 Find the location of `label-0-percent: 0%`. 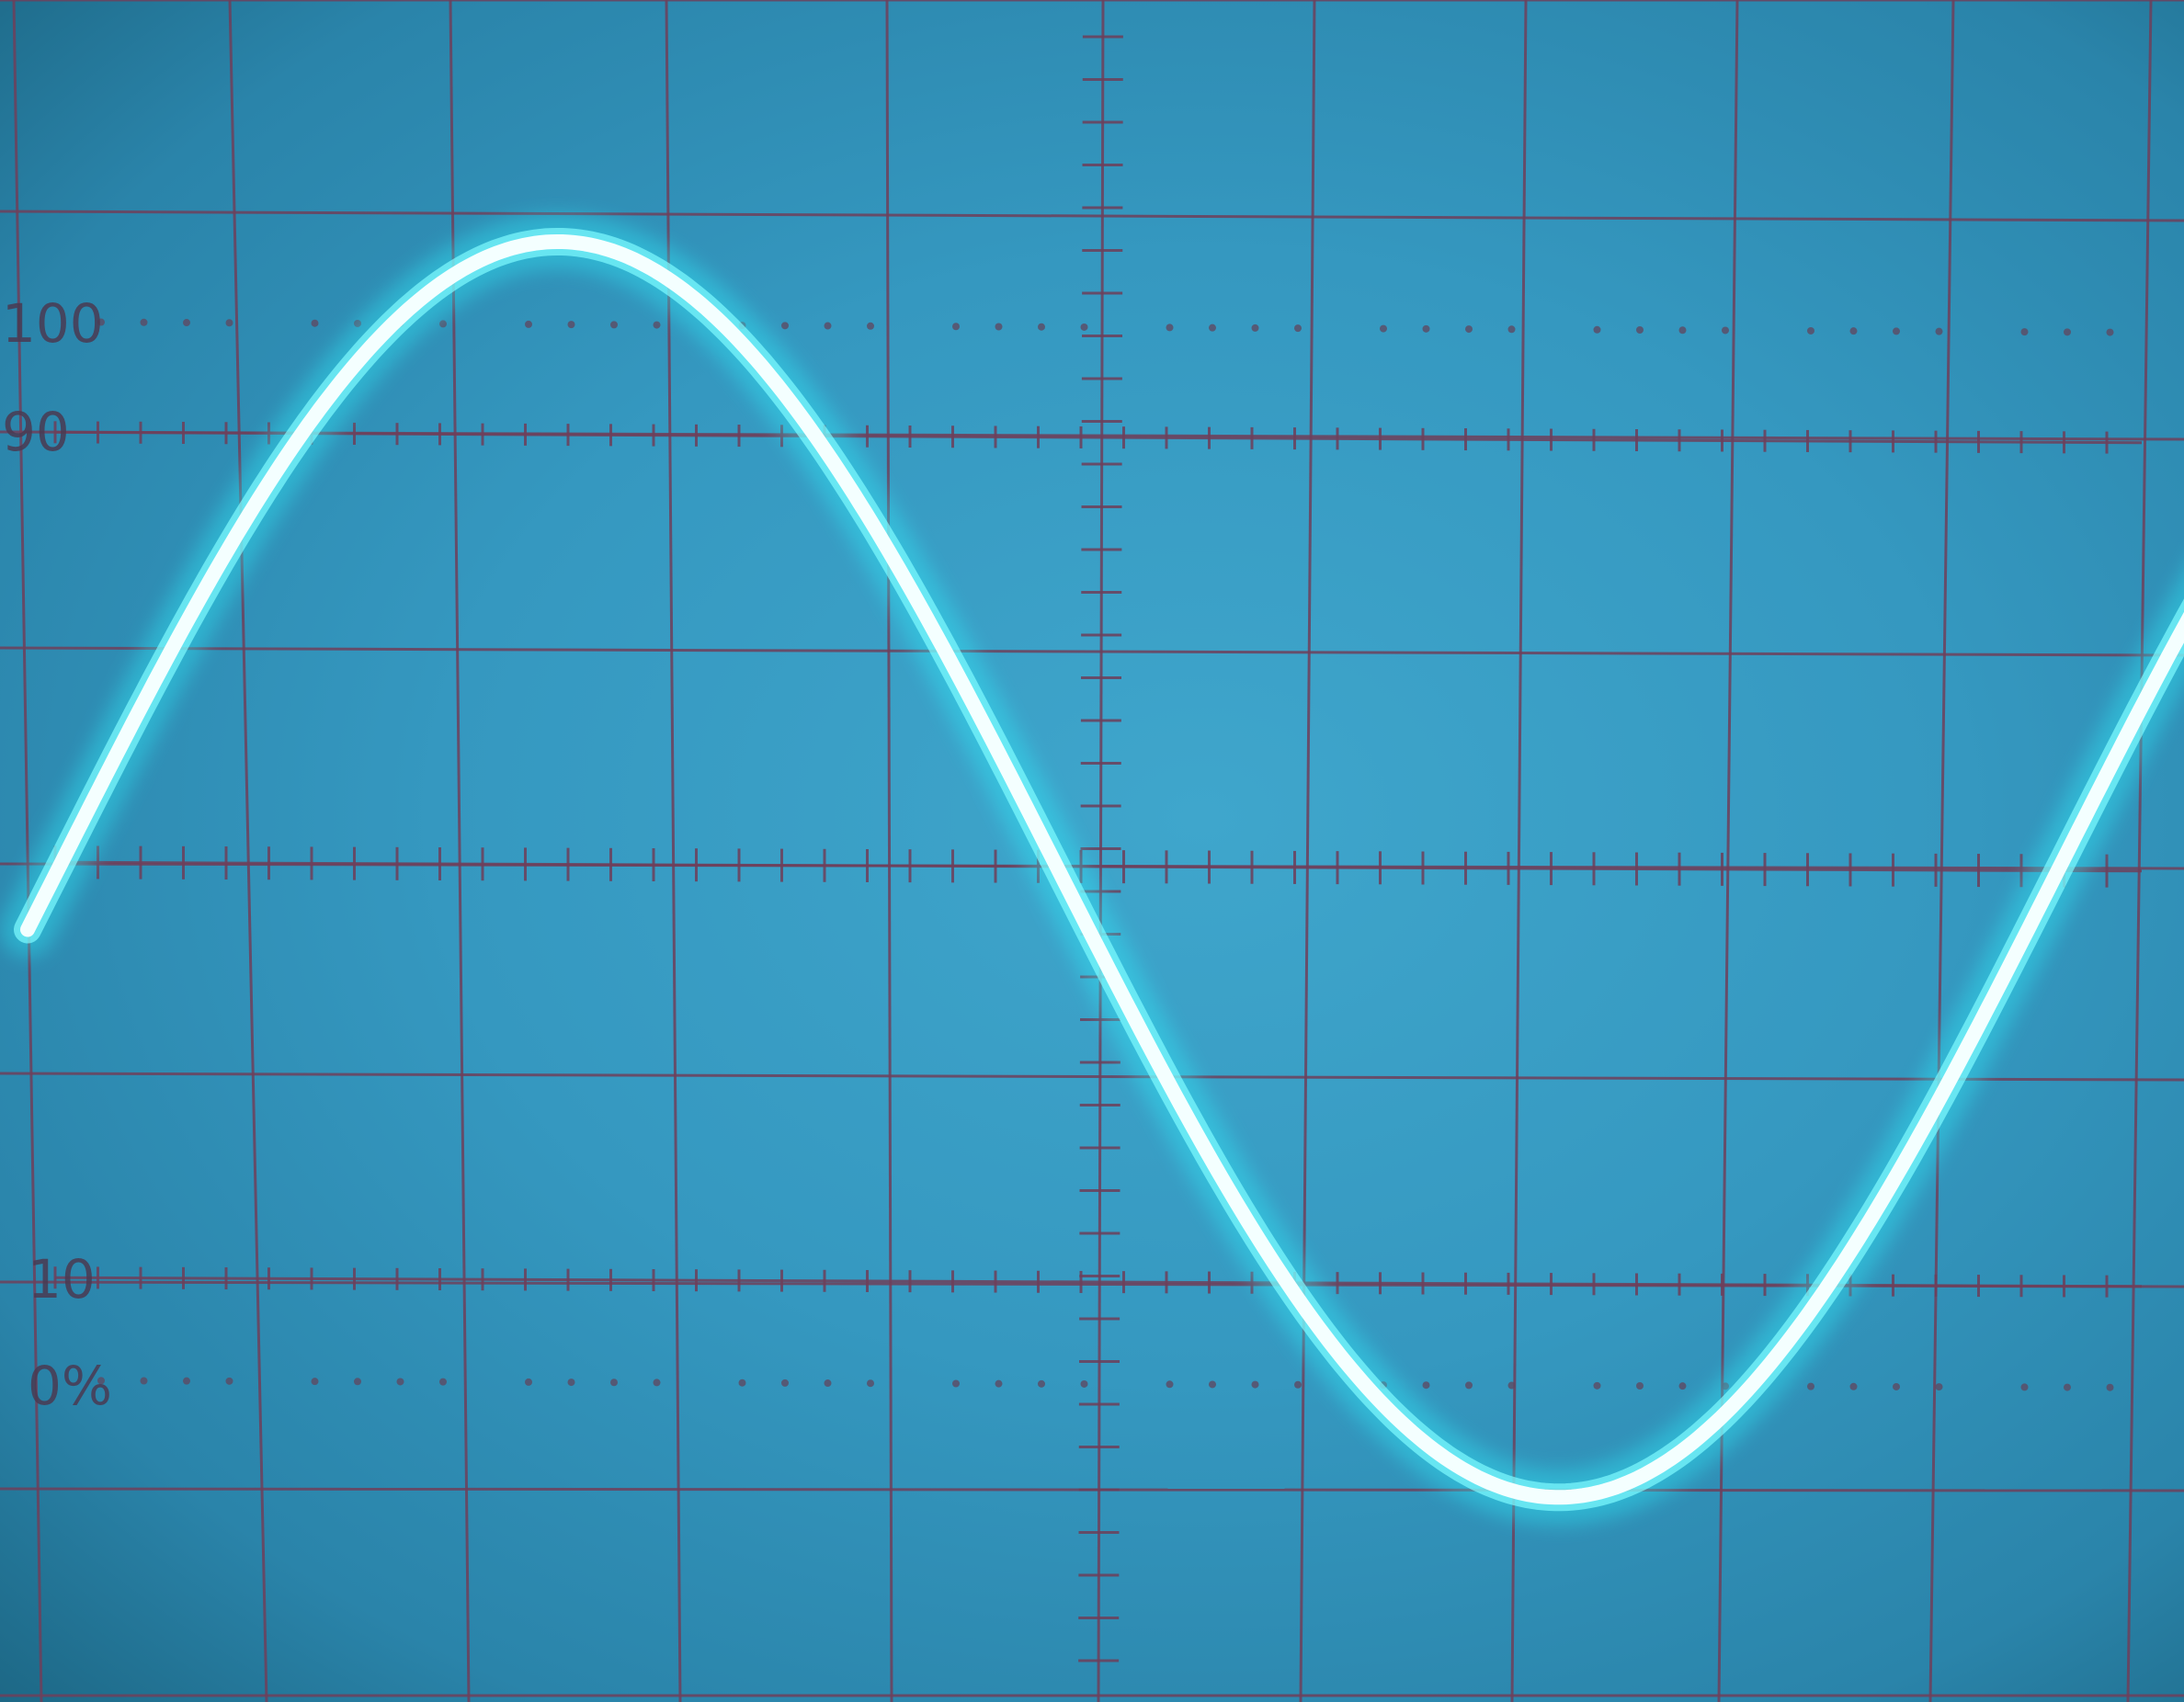

label-0-percent: 0% is located at coordinates (70, 1386).